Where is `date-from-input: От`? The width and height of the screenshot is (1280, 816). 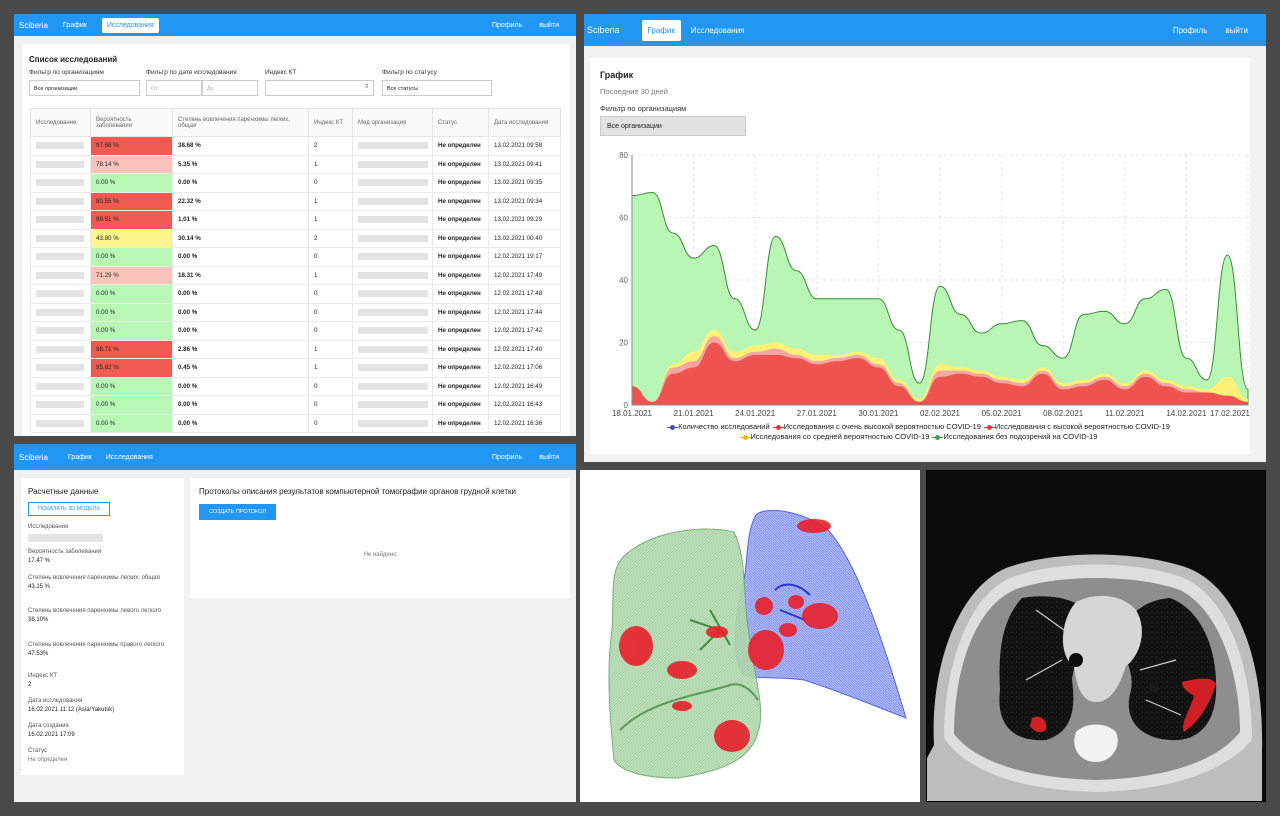
date-from-input: От is located at coordinates (174, 88).